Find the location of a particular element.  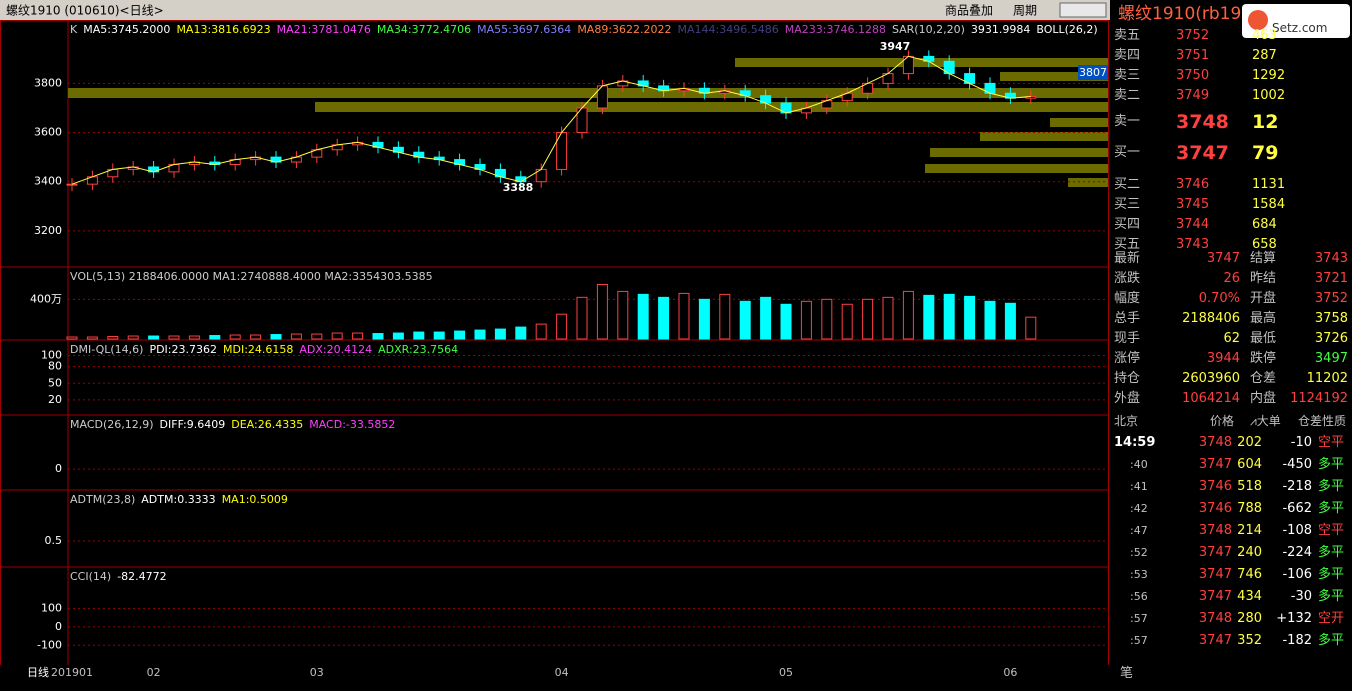

cell: 434 is located at coordinates (1249, 596).